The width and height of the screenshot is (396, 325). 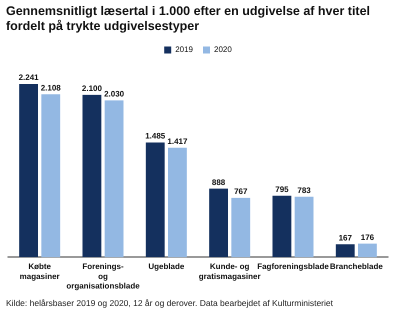 I want to click on data-label: 795, so click(x=282, y=189).